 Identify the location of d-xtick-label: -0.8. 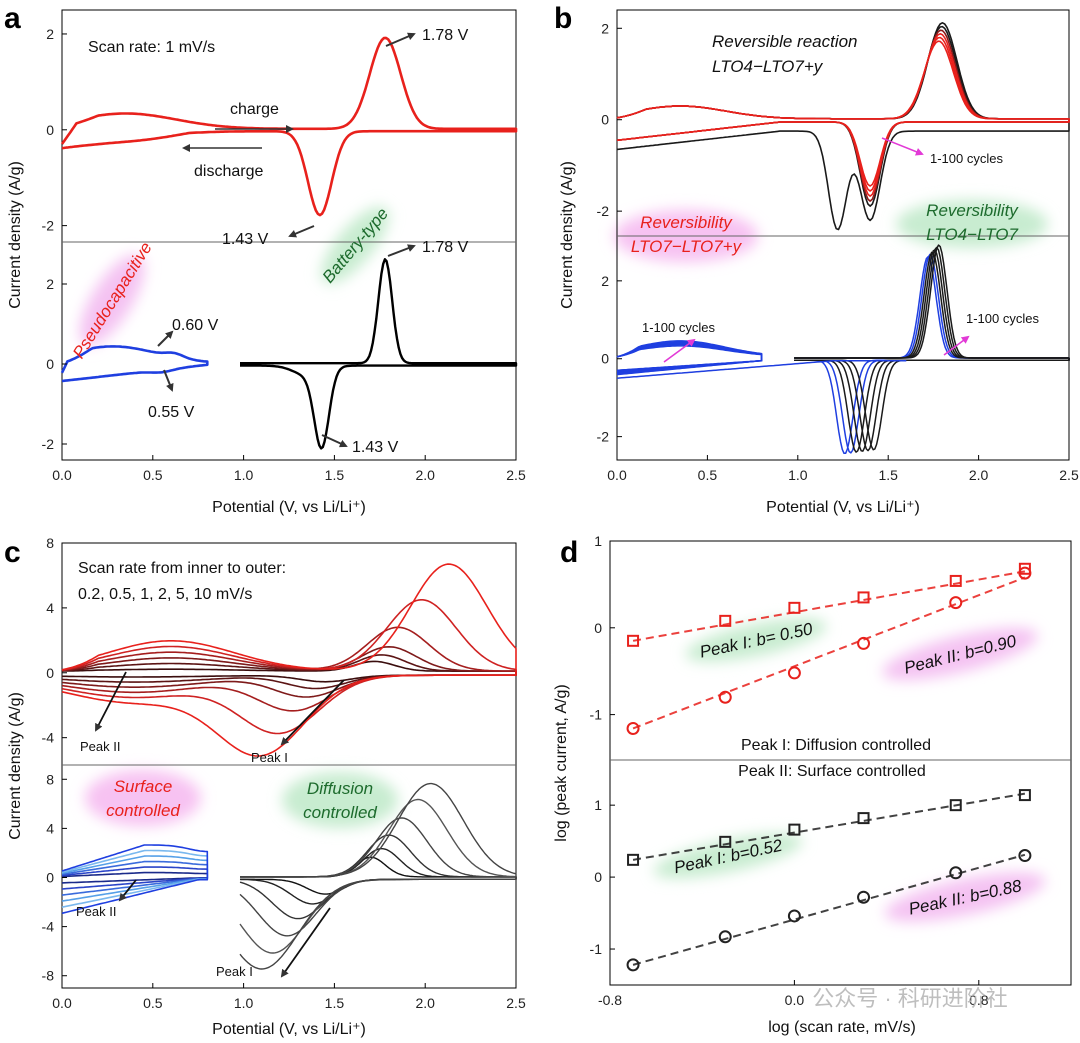
(610, 1000).